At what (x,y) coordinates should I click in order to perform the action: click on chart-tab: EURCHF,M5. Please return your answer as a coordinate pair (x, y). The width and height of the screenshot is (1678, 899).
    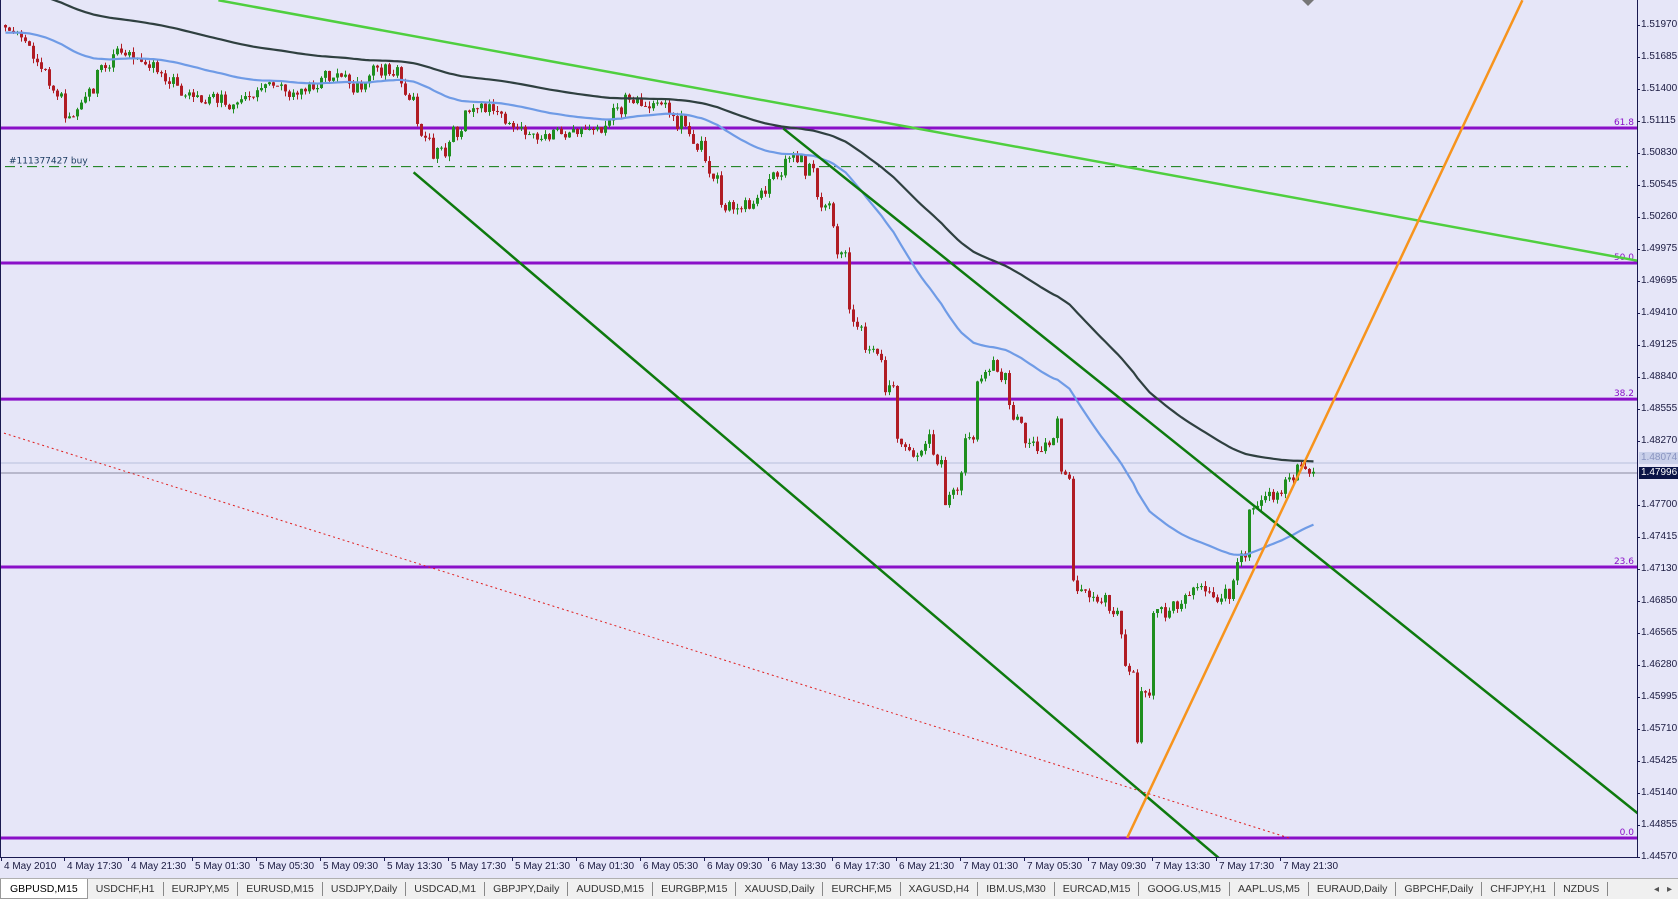
    Looking at the image, I should click on (862, 889).